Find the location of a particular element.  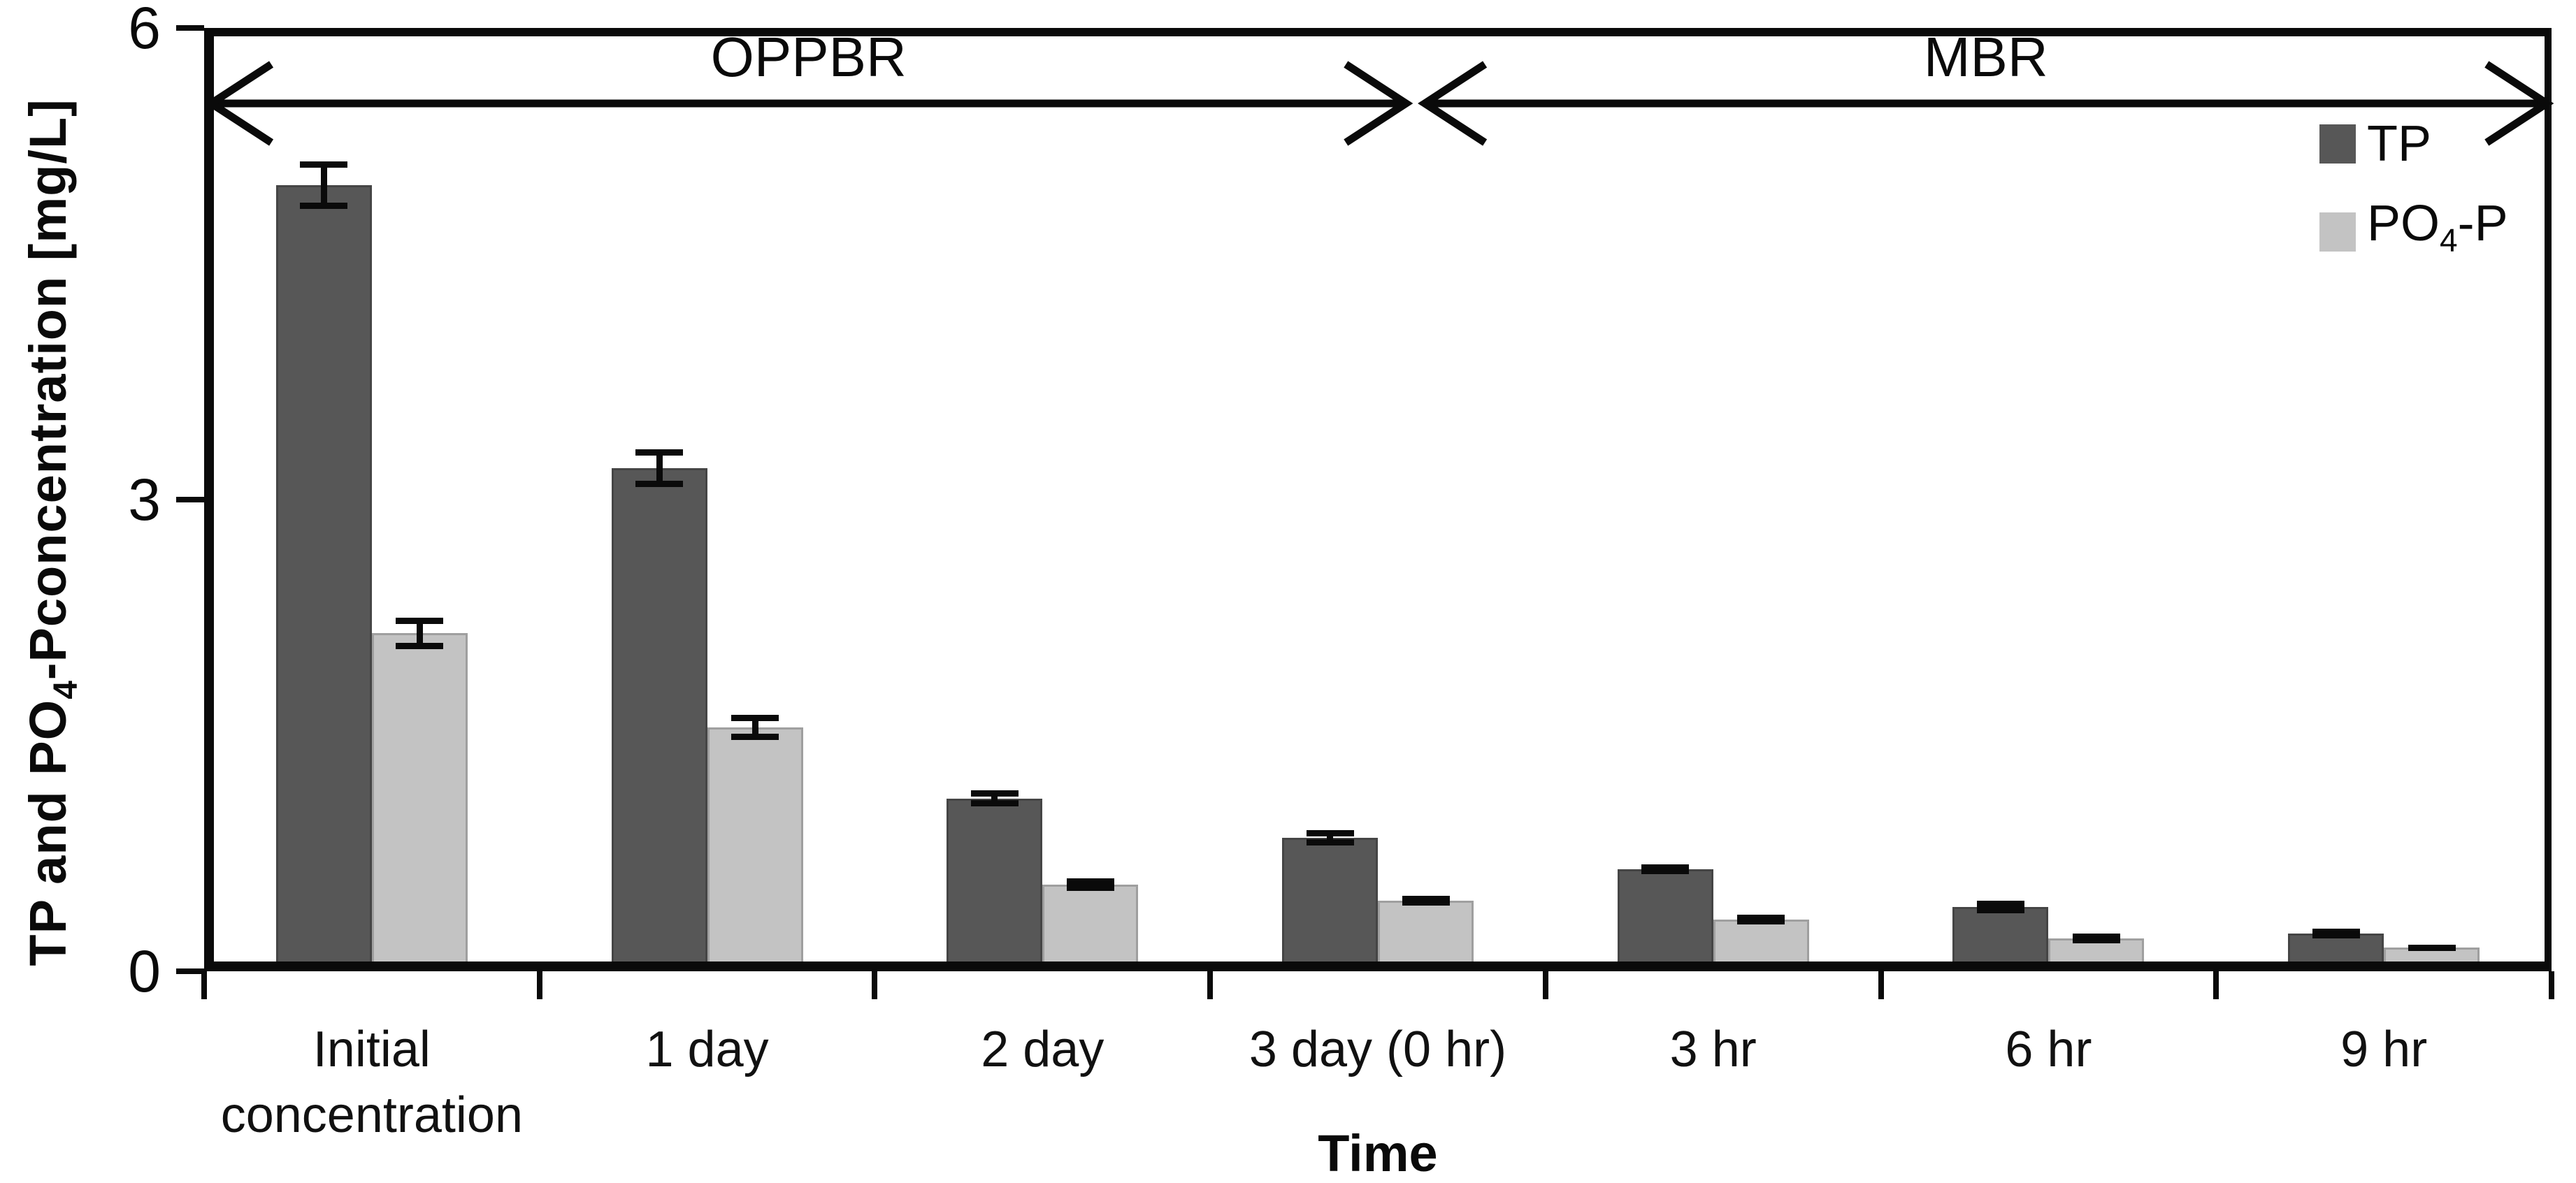

x-tick-label: 6 hr is located at coordinates (2048, 1049).